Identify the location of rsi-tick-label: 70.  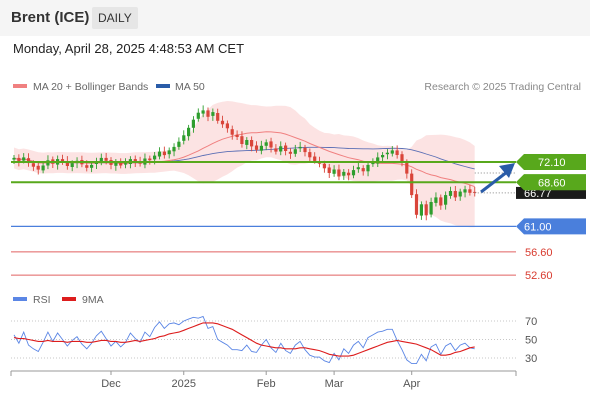
(531, 322).